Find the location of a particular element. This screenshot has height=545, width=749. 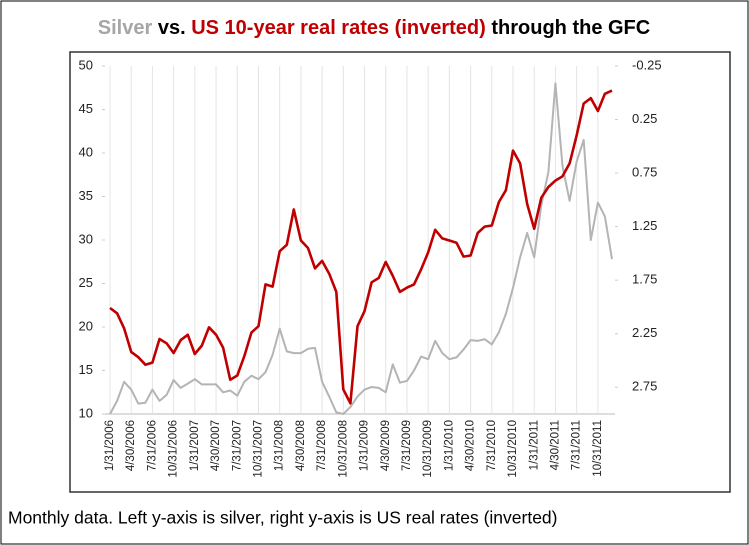

x-tick-label: 7/31/2009 is located at coordinates (407, 445).